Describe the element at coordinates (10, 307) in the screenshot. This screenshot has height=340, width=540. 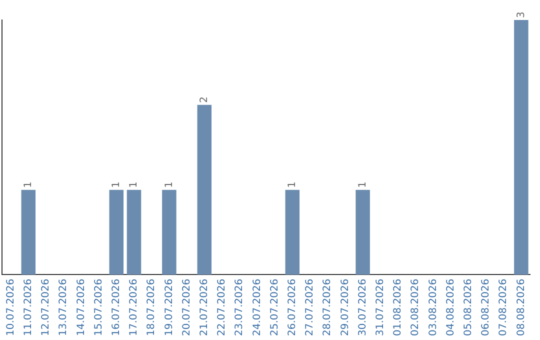
I see `x-tick-label: 10.07.2026` at that location.